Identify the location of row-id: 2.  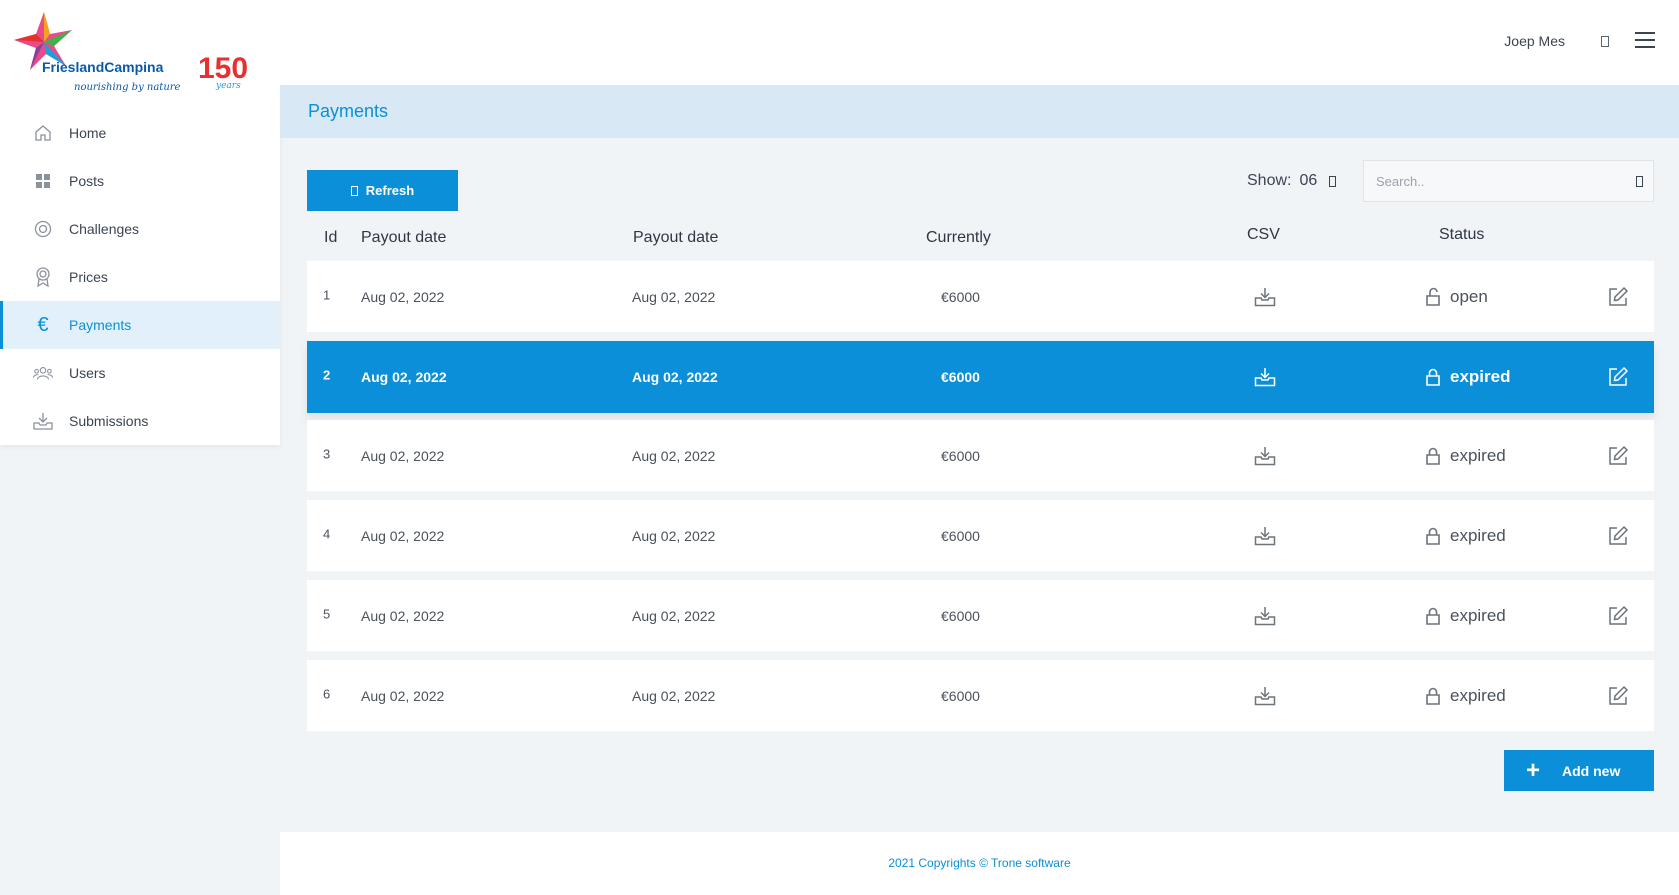
(327, 375).